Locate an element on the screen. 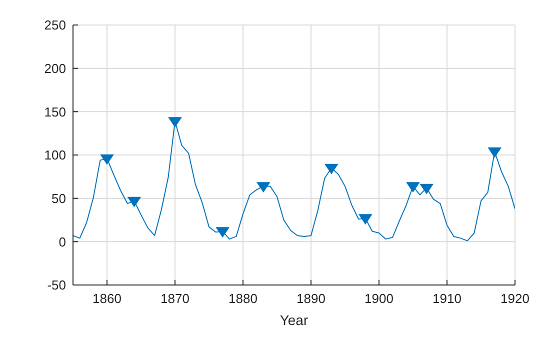 The image size is (560, 337). y-tick-label: 100 is located at coordinates (55, 155).